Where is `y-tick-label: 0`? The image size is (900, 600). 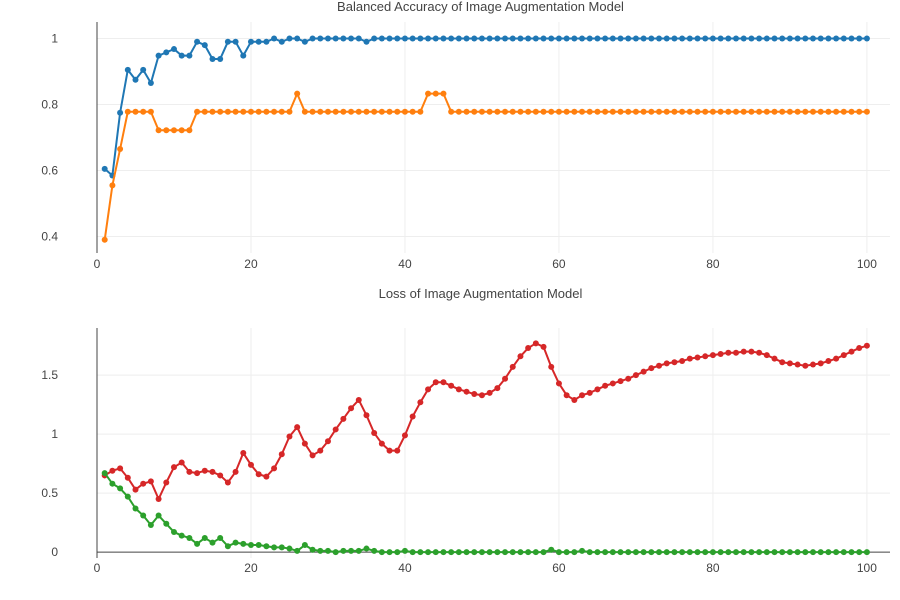
y-tick-label: 0 is located at coordinates (54, 552).